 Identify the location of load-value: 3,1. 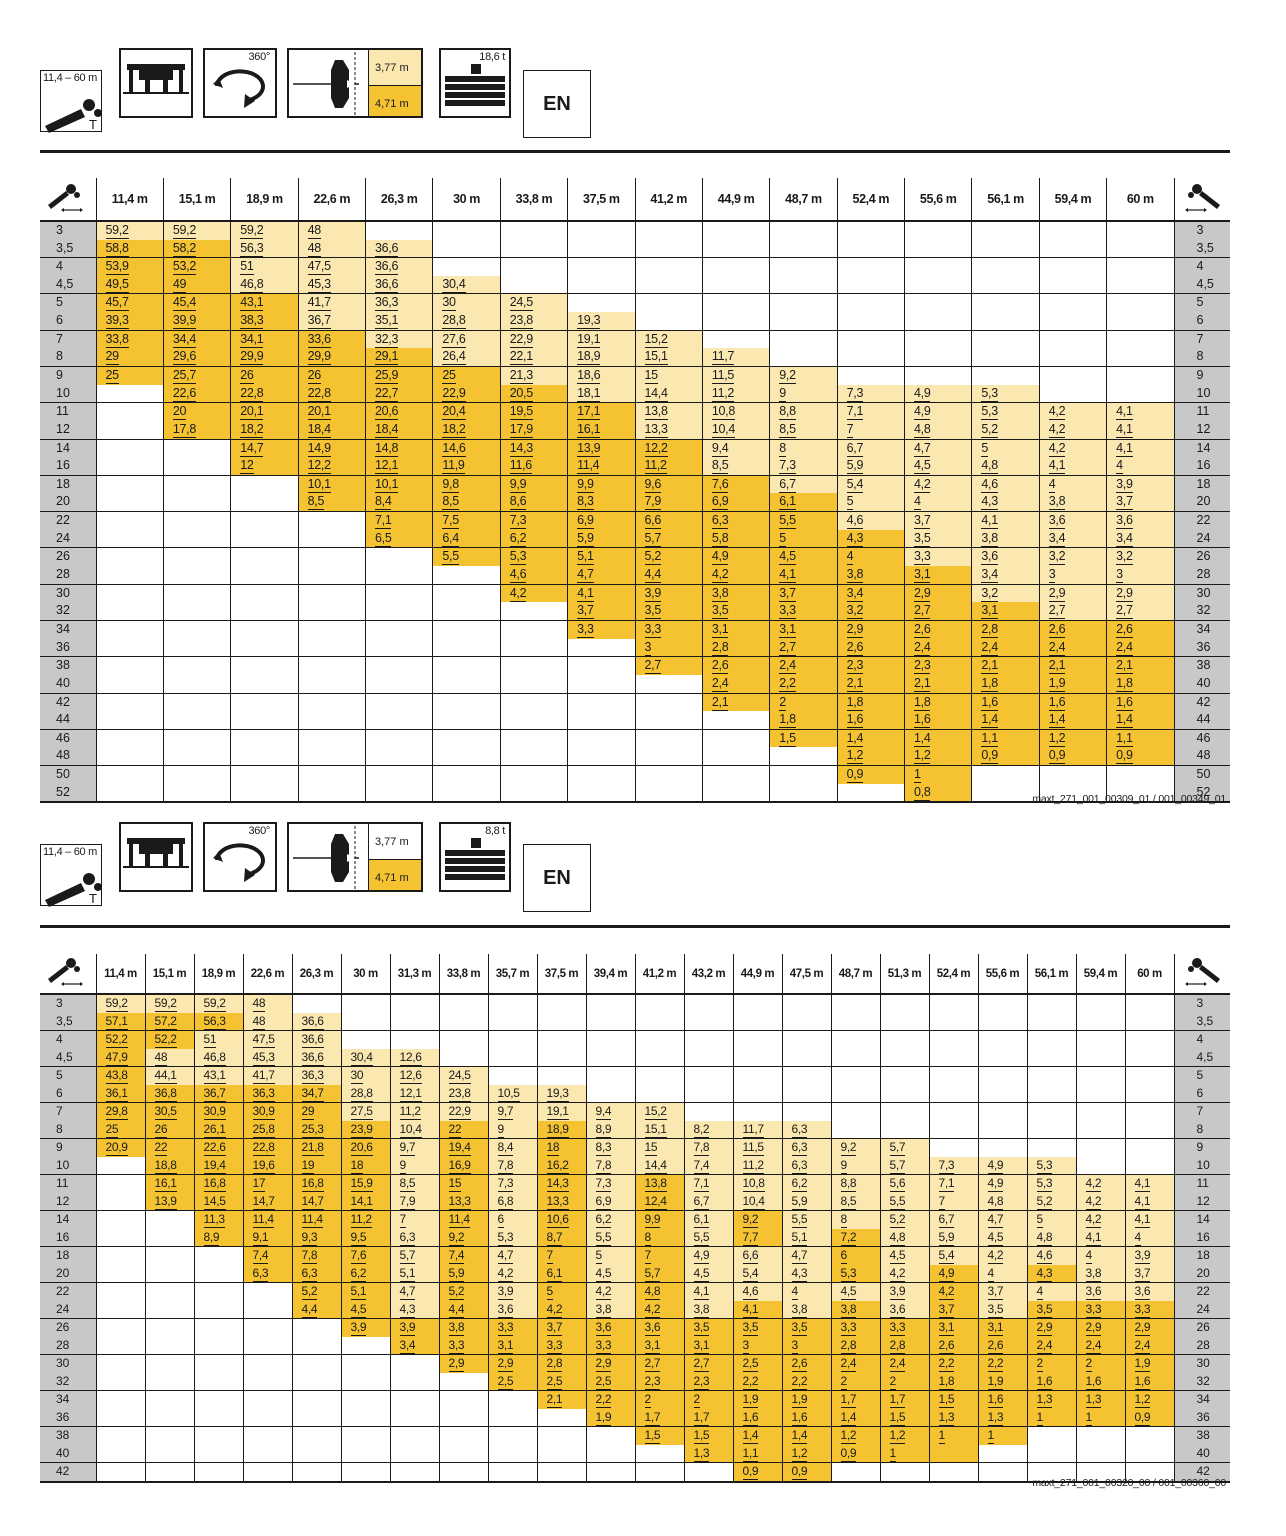
(995, 1328).